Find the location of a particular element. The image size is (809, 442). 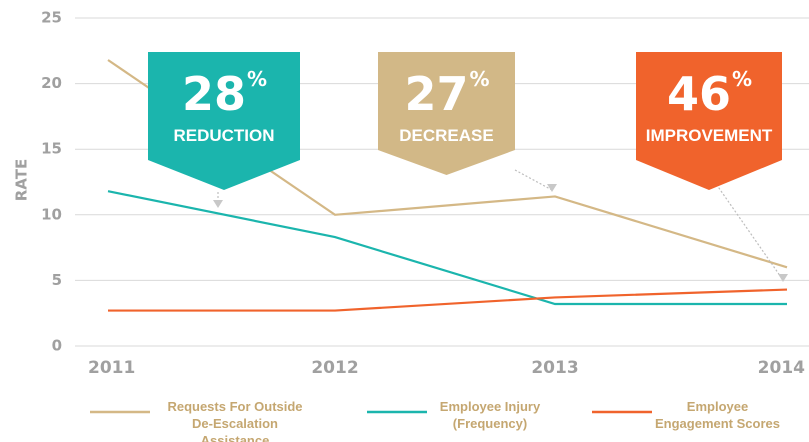

callout-label: IMPROVEMENT is located at coordinates (709, 135).